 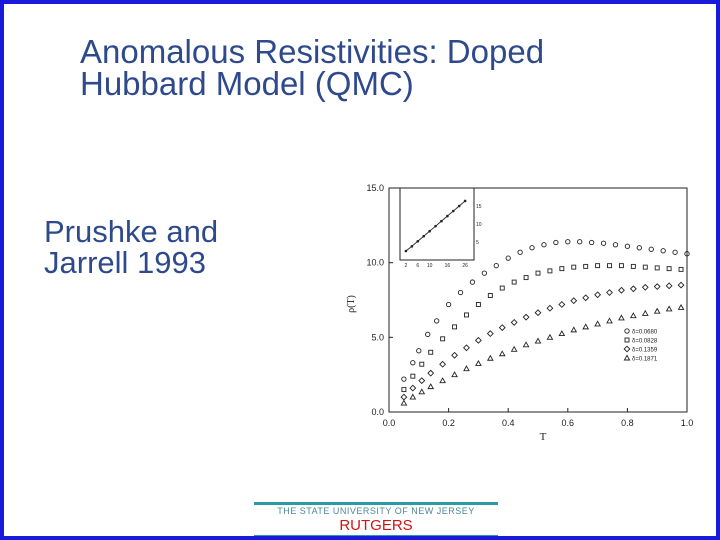 I want to click on inset-x-tick-label: 10, so click(x=430, y=266).